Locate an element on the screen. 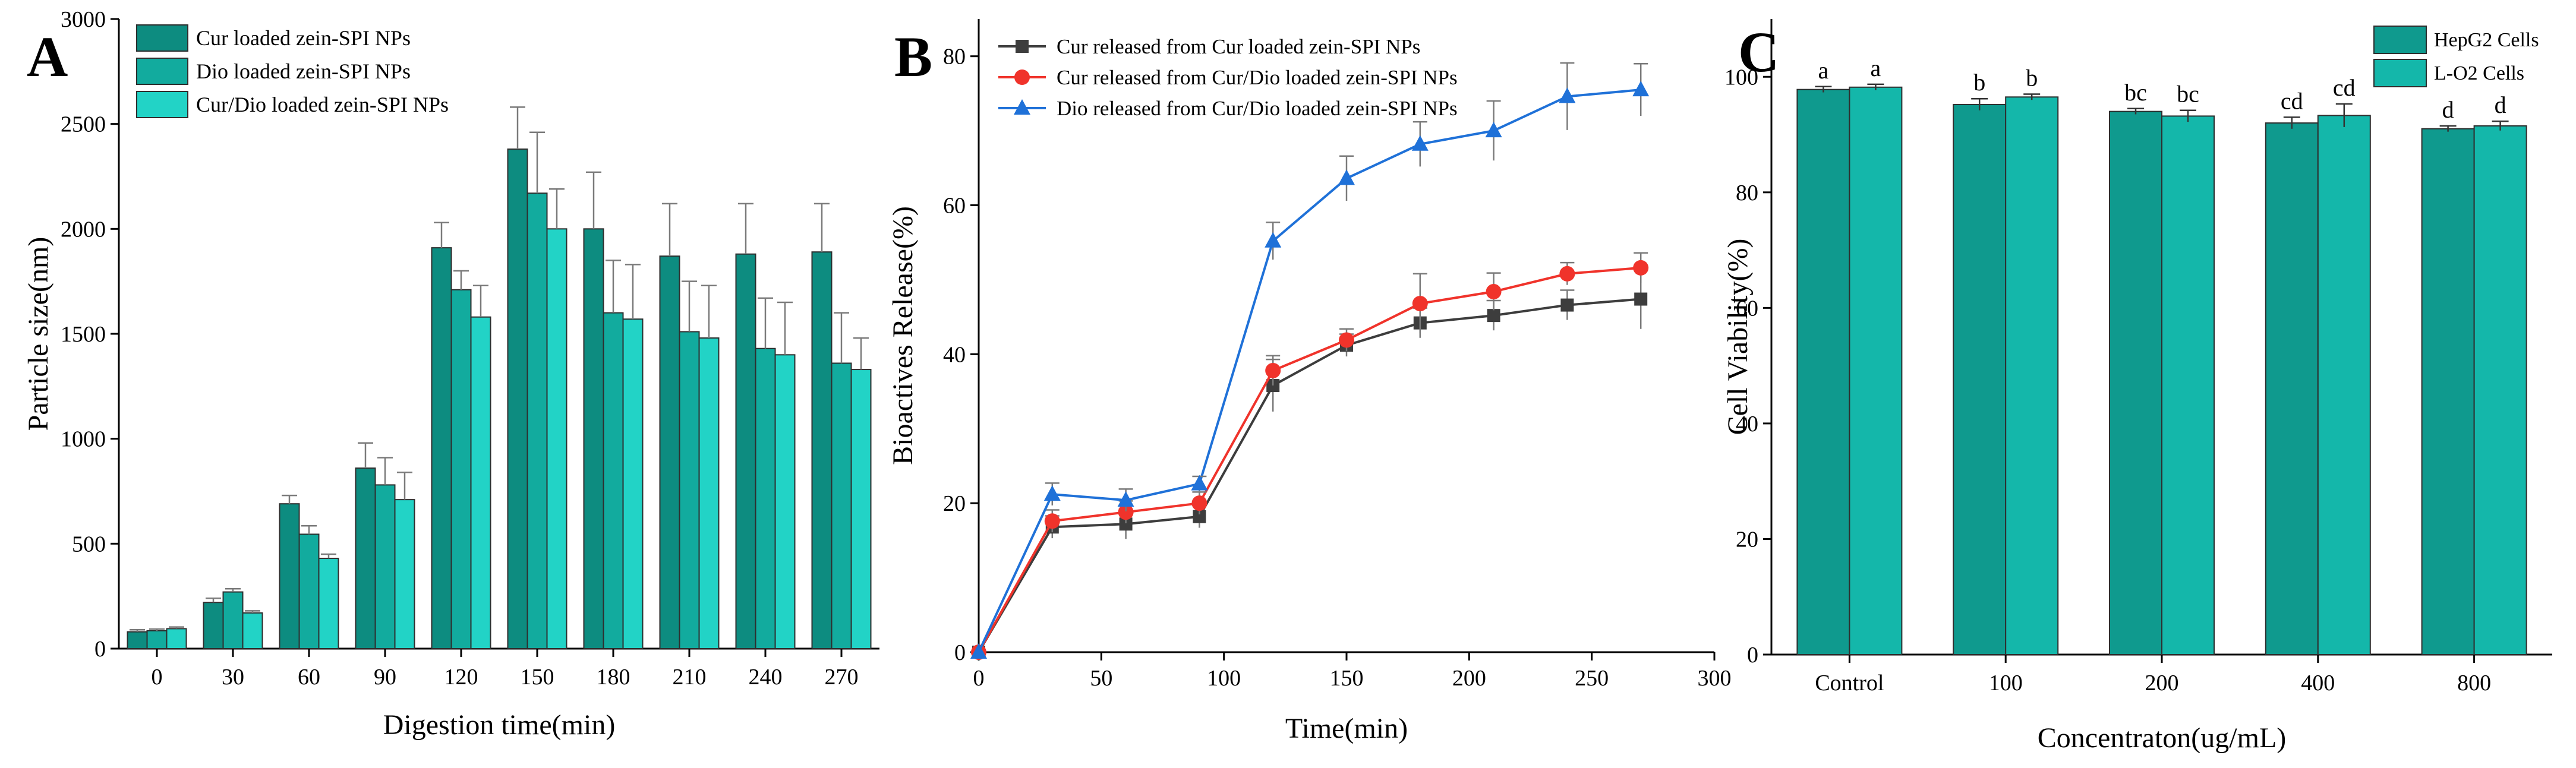 This screenshot has width=2576, height=768. panel-a-legend-label: Cur loaded zein-SPI NPs is located at coordinates (304, 38).